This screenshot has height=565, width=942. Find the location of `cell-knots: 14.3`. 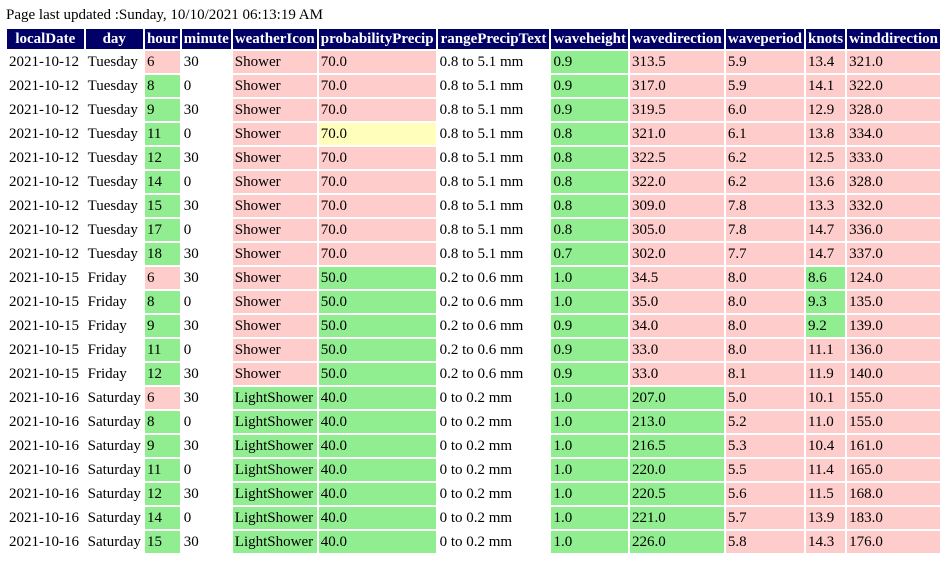

cell-knots: 14.3 is located at coordinates (826, 542).